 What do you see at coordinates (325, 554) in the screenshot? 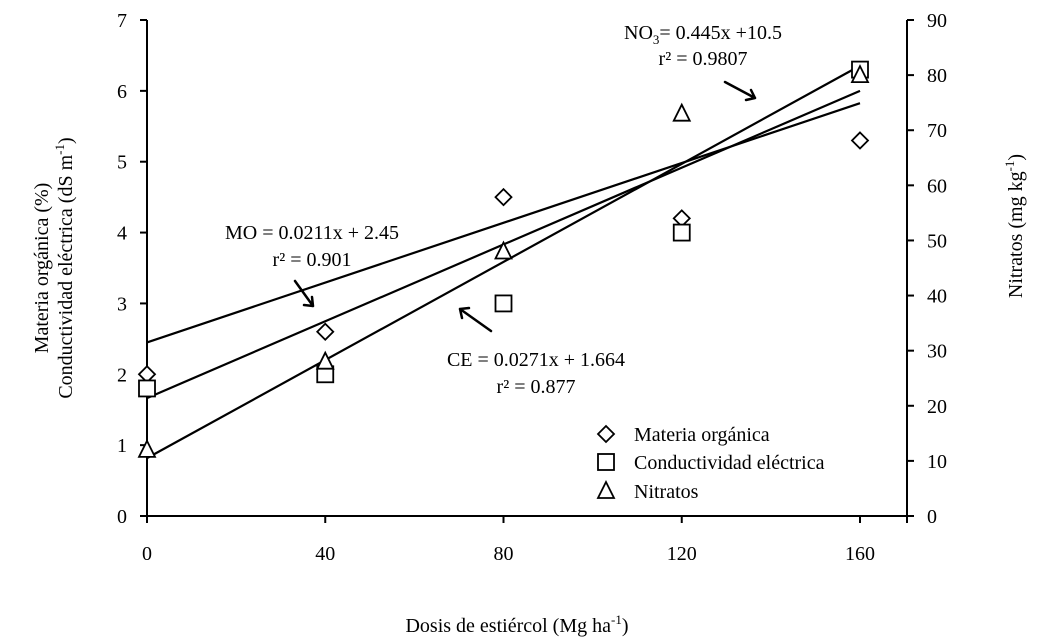
I see `x-tick-label: 40` at bounding box center [325, 554].